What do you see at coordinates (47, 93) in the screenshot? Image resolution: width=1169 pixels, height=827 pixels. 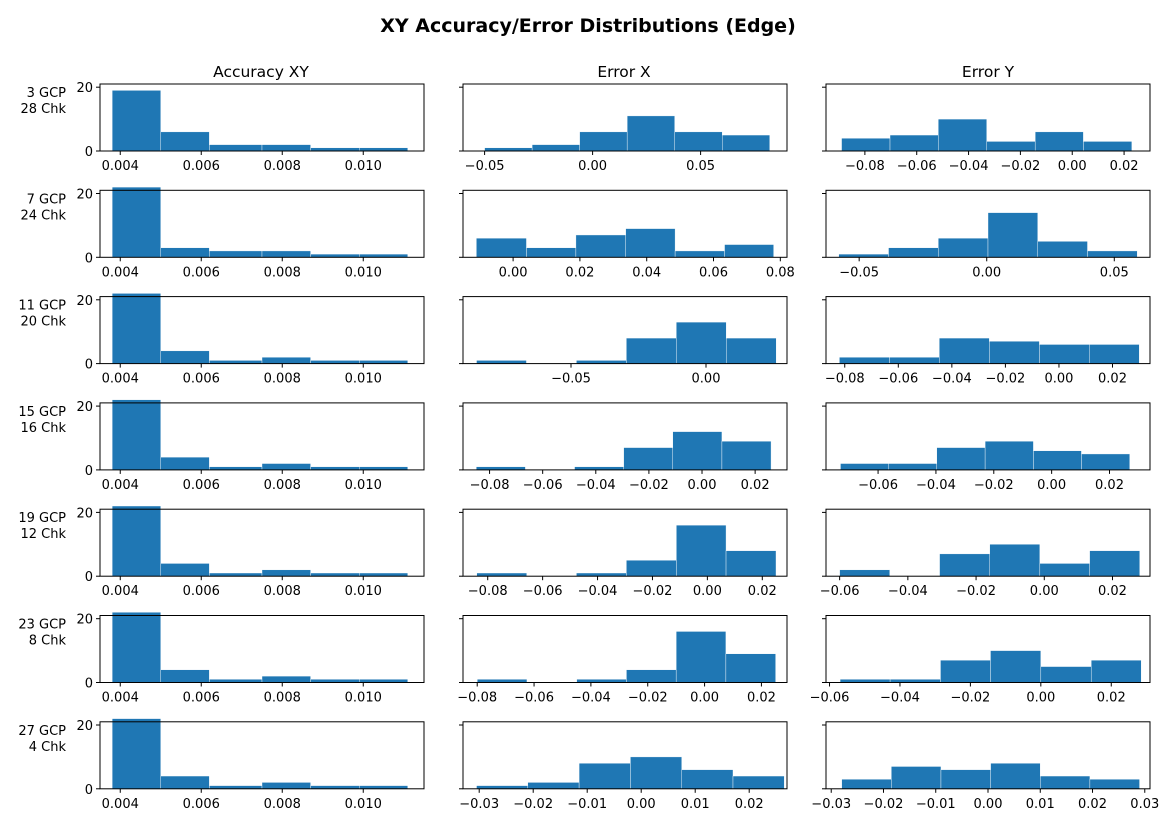 I see `row-label-gcp: 3 GCP` at bounding box center [47, 93].